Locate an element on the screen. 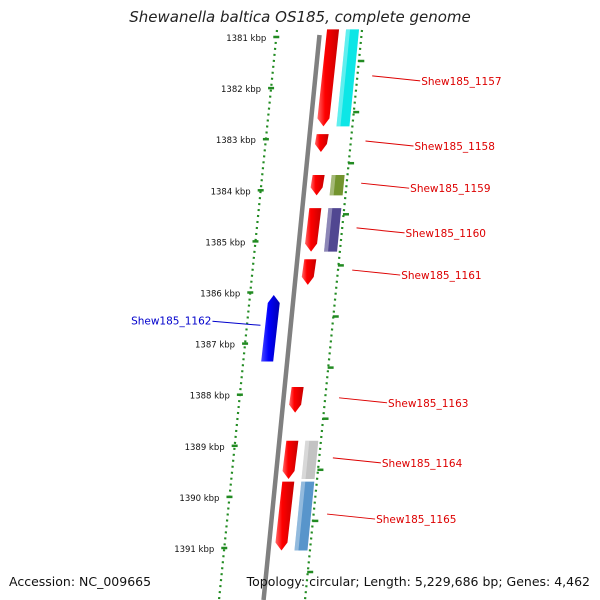 The image size is (600, 600). gene-label: Shew185_1164 is located at coordinates (422, 464).